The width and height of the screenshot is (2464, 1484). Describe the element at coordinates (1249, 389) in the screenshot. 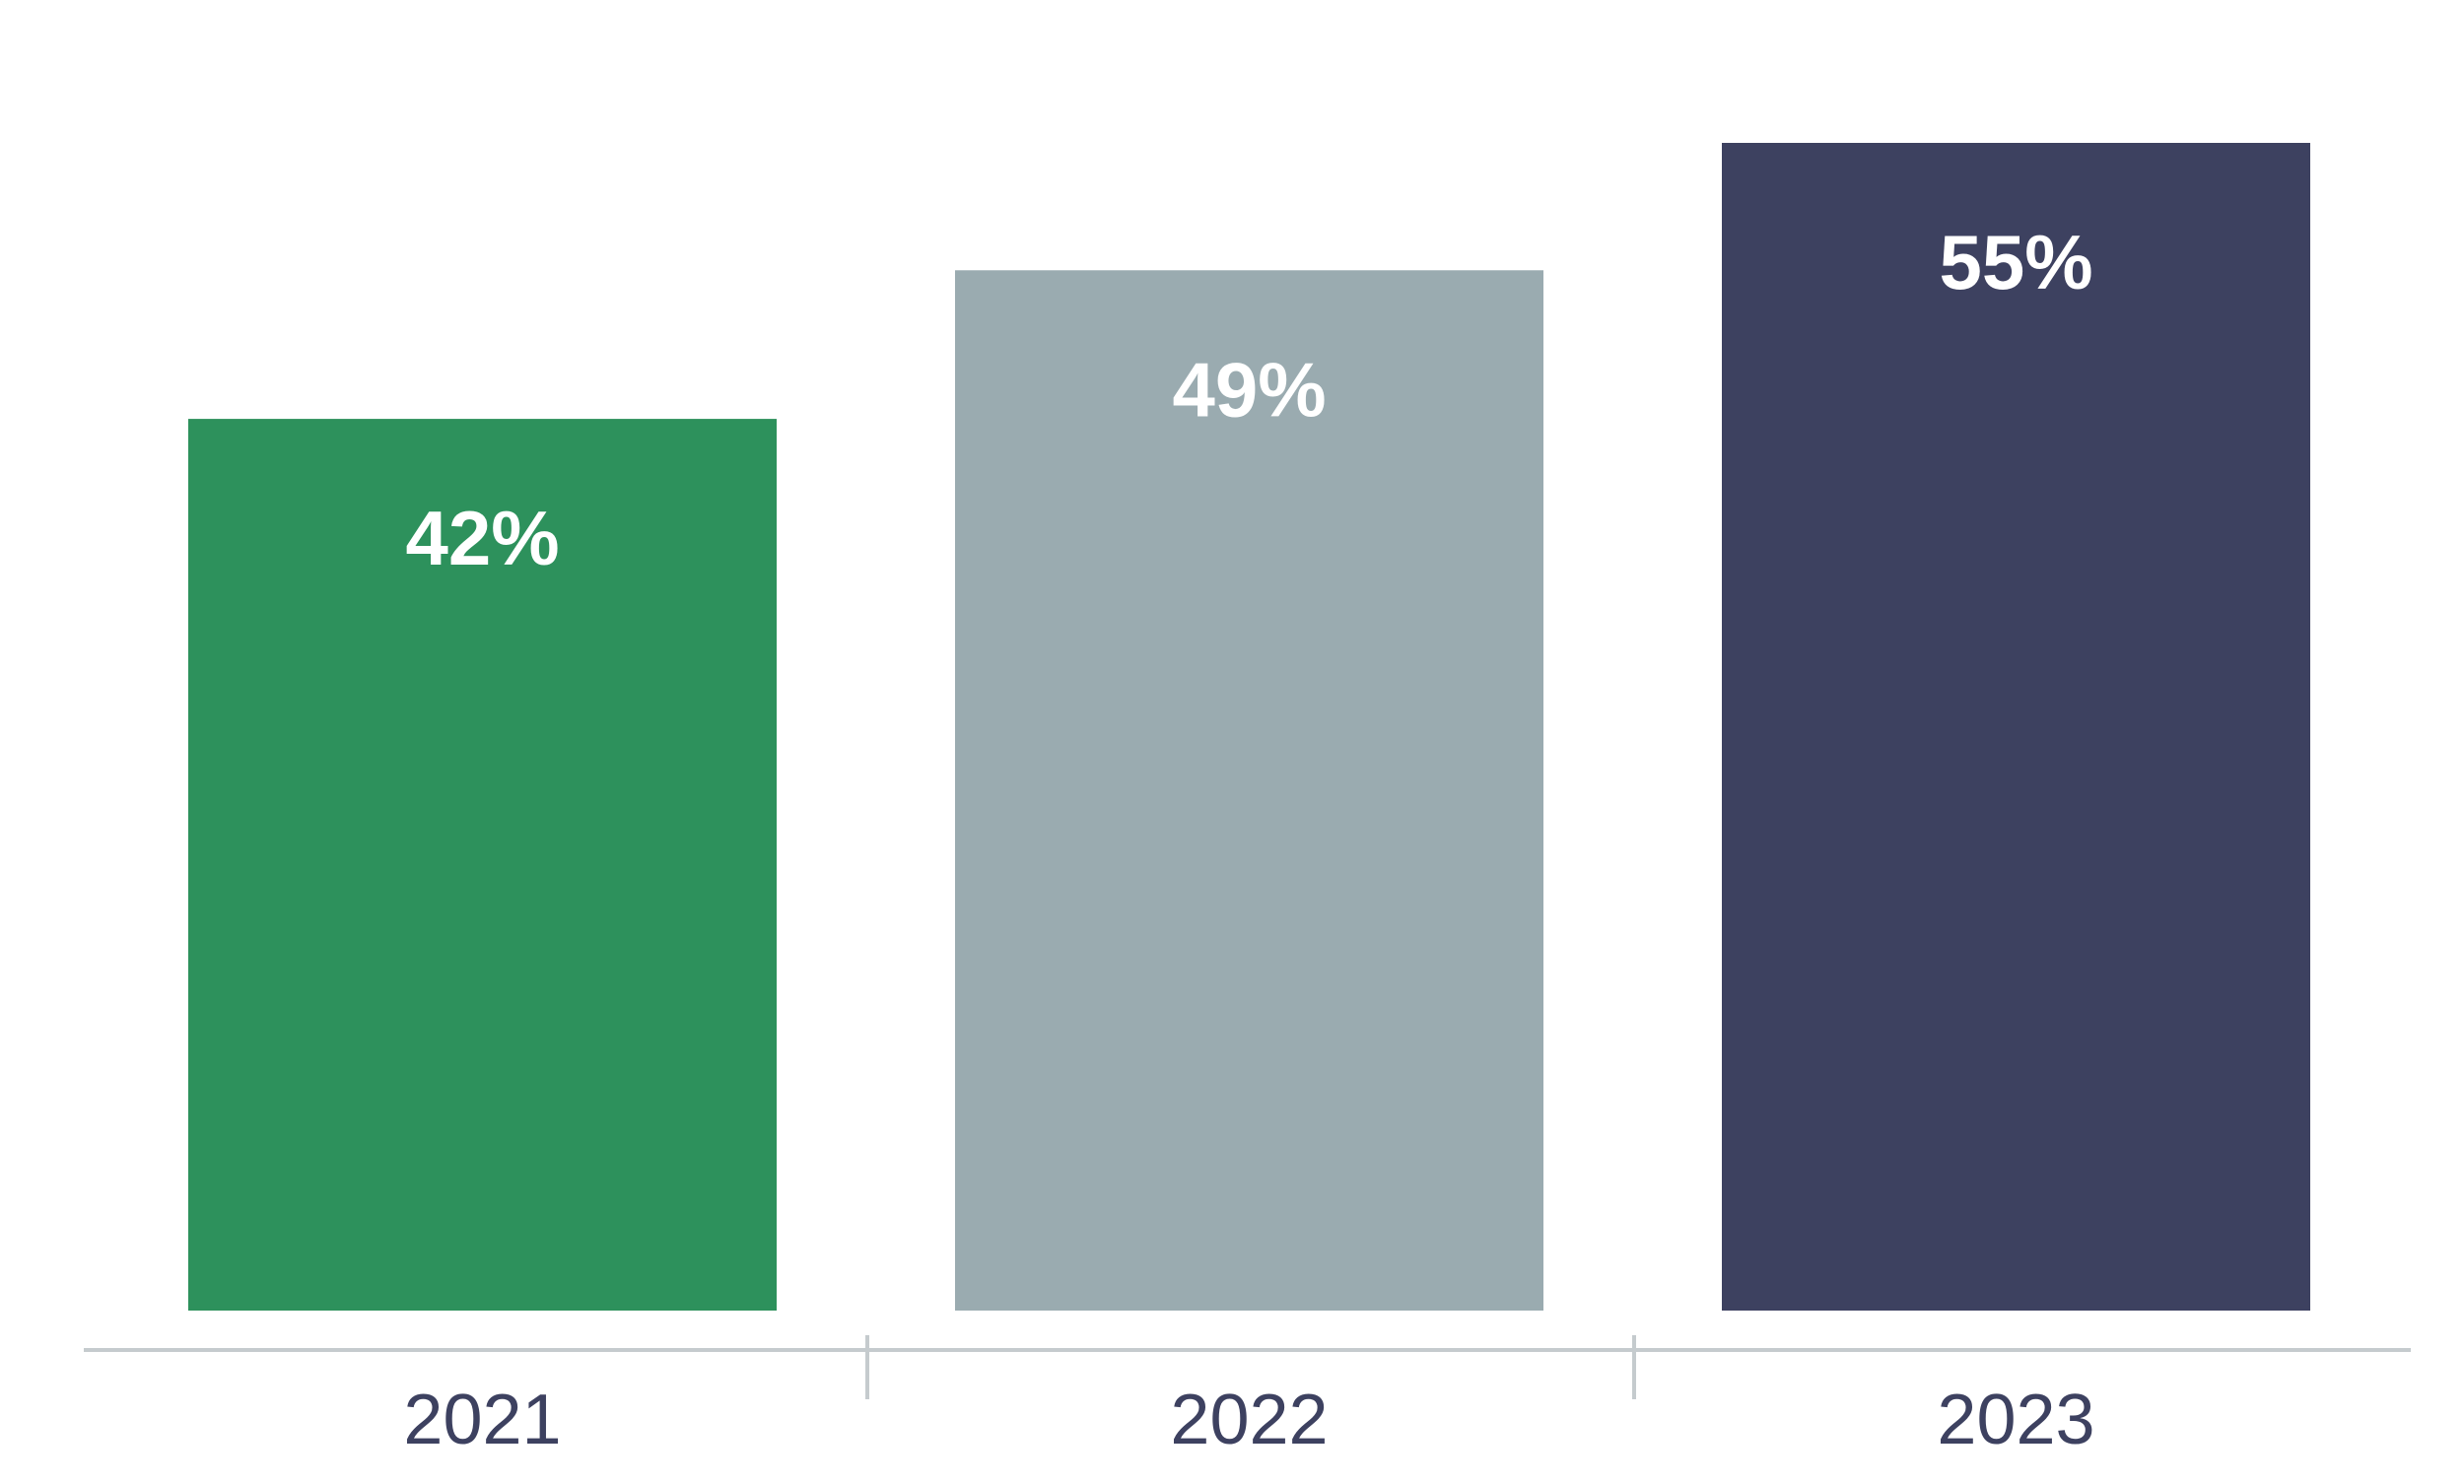

I see `bar-value-label: 49%` at that location.